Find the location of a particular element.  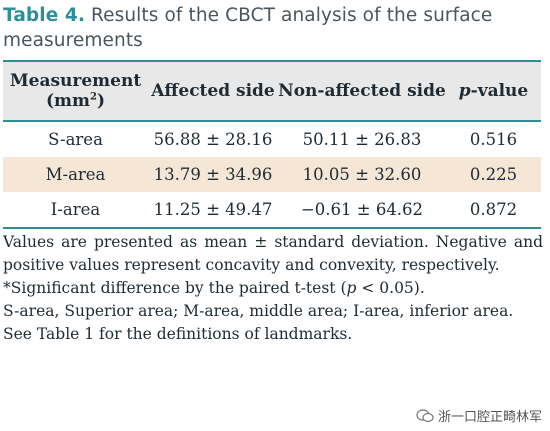

table-row: I-area 11.25 ± 49.47 −0.61 ± 64.62 0.872 is located at coordinates (272, 209).